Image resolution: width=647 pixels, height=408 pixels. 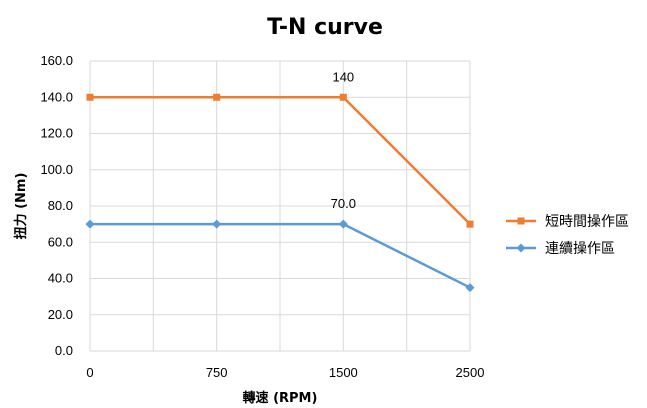 What do you see at coordinates (56, 96) in the screenshot?
I see `y-tick-label: 140.0` at bounding box center [56, 96].